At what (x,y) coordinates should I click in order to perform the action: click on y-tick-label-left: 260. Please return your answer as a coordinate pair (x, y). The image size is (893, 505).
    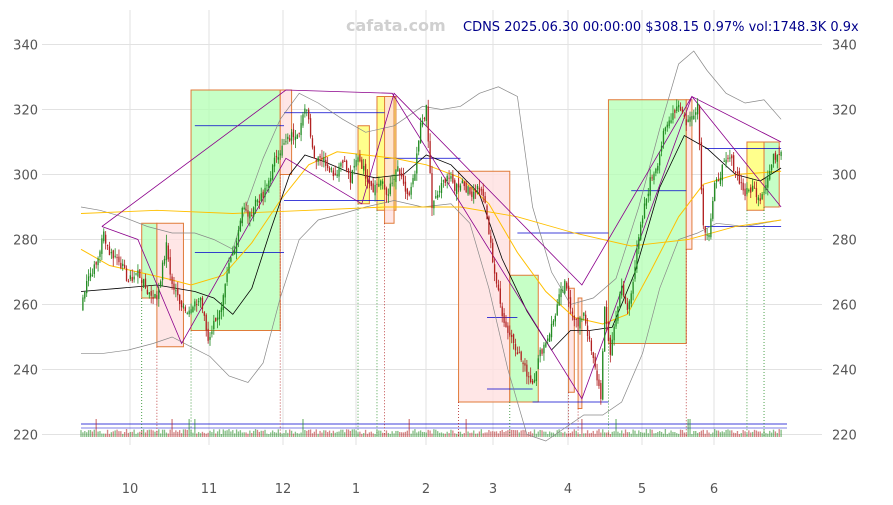
    Looking at the image, I should click on (25, 306).